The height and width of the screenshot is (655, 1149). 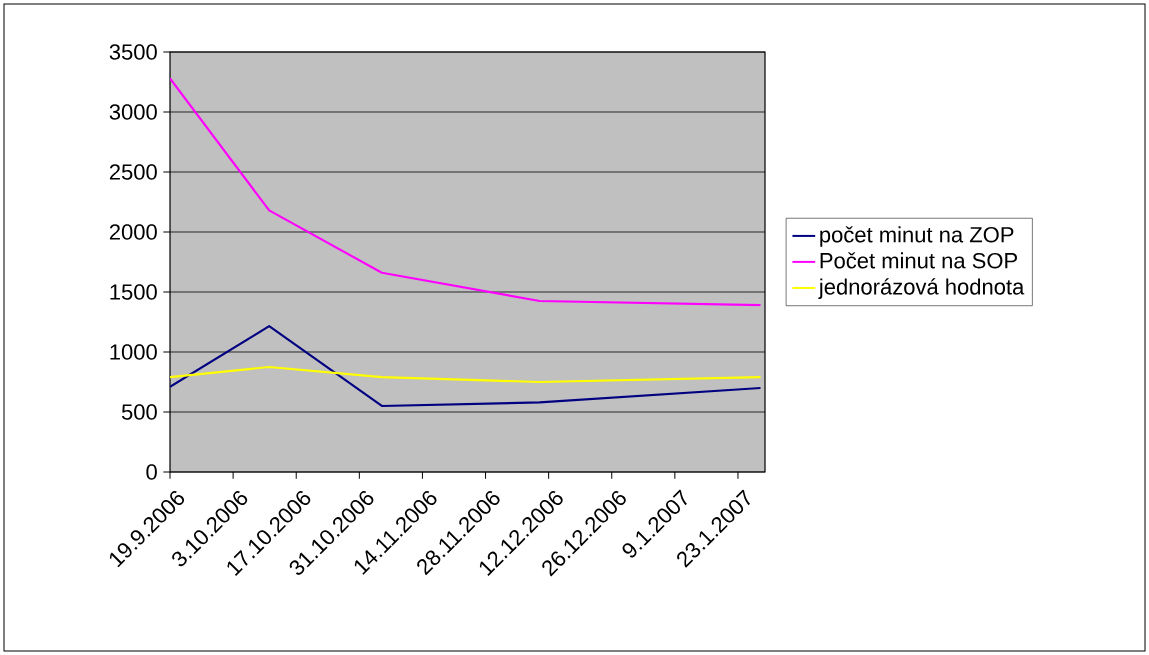 I want to click on legend-label: počet minut na ZOP, so click(x=917, y=236).